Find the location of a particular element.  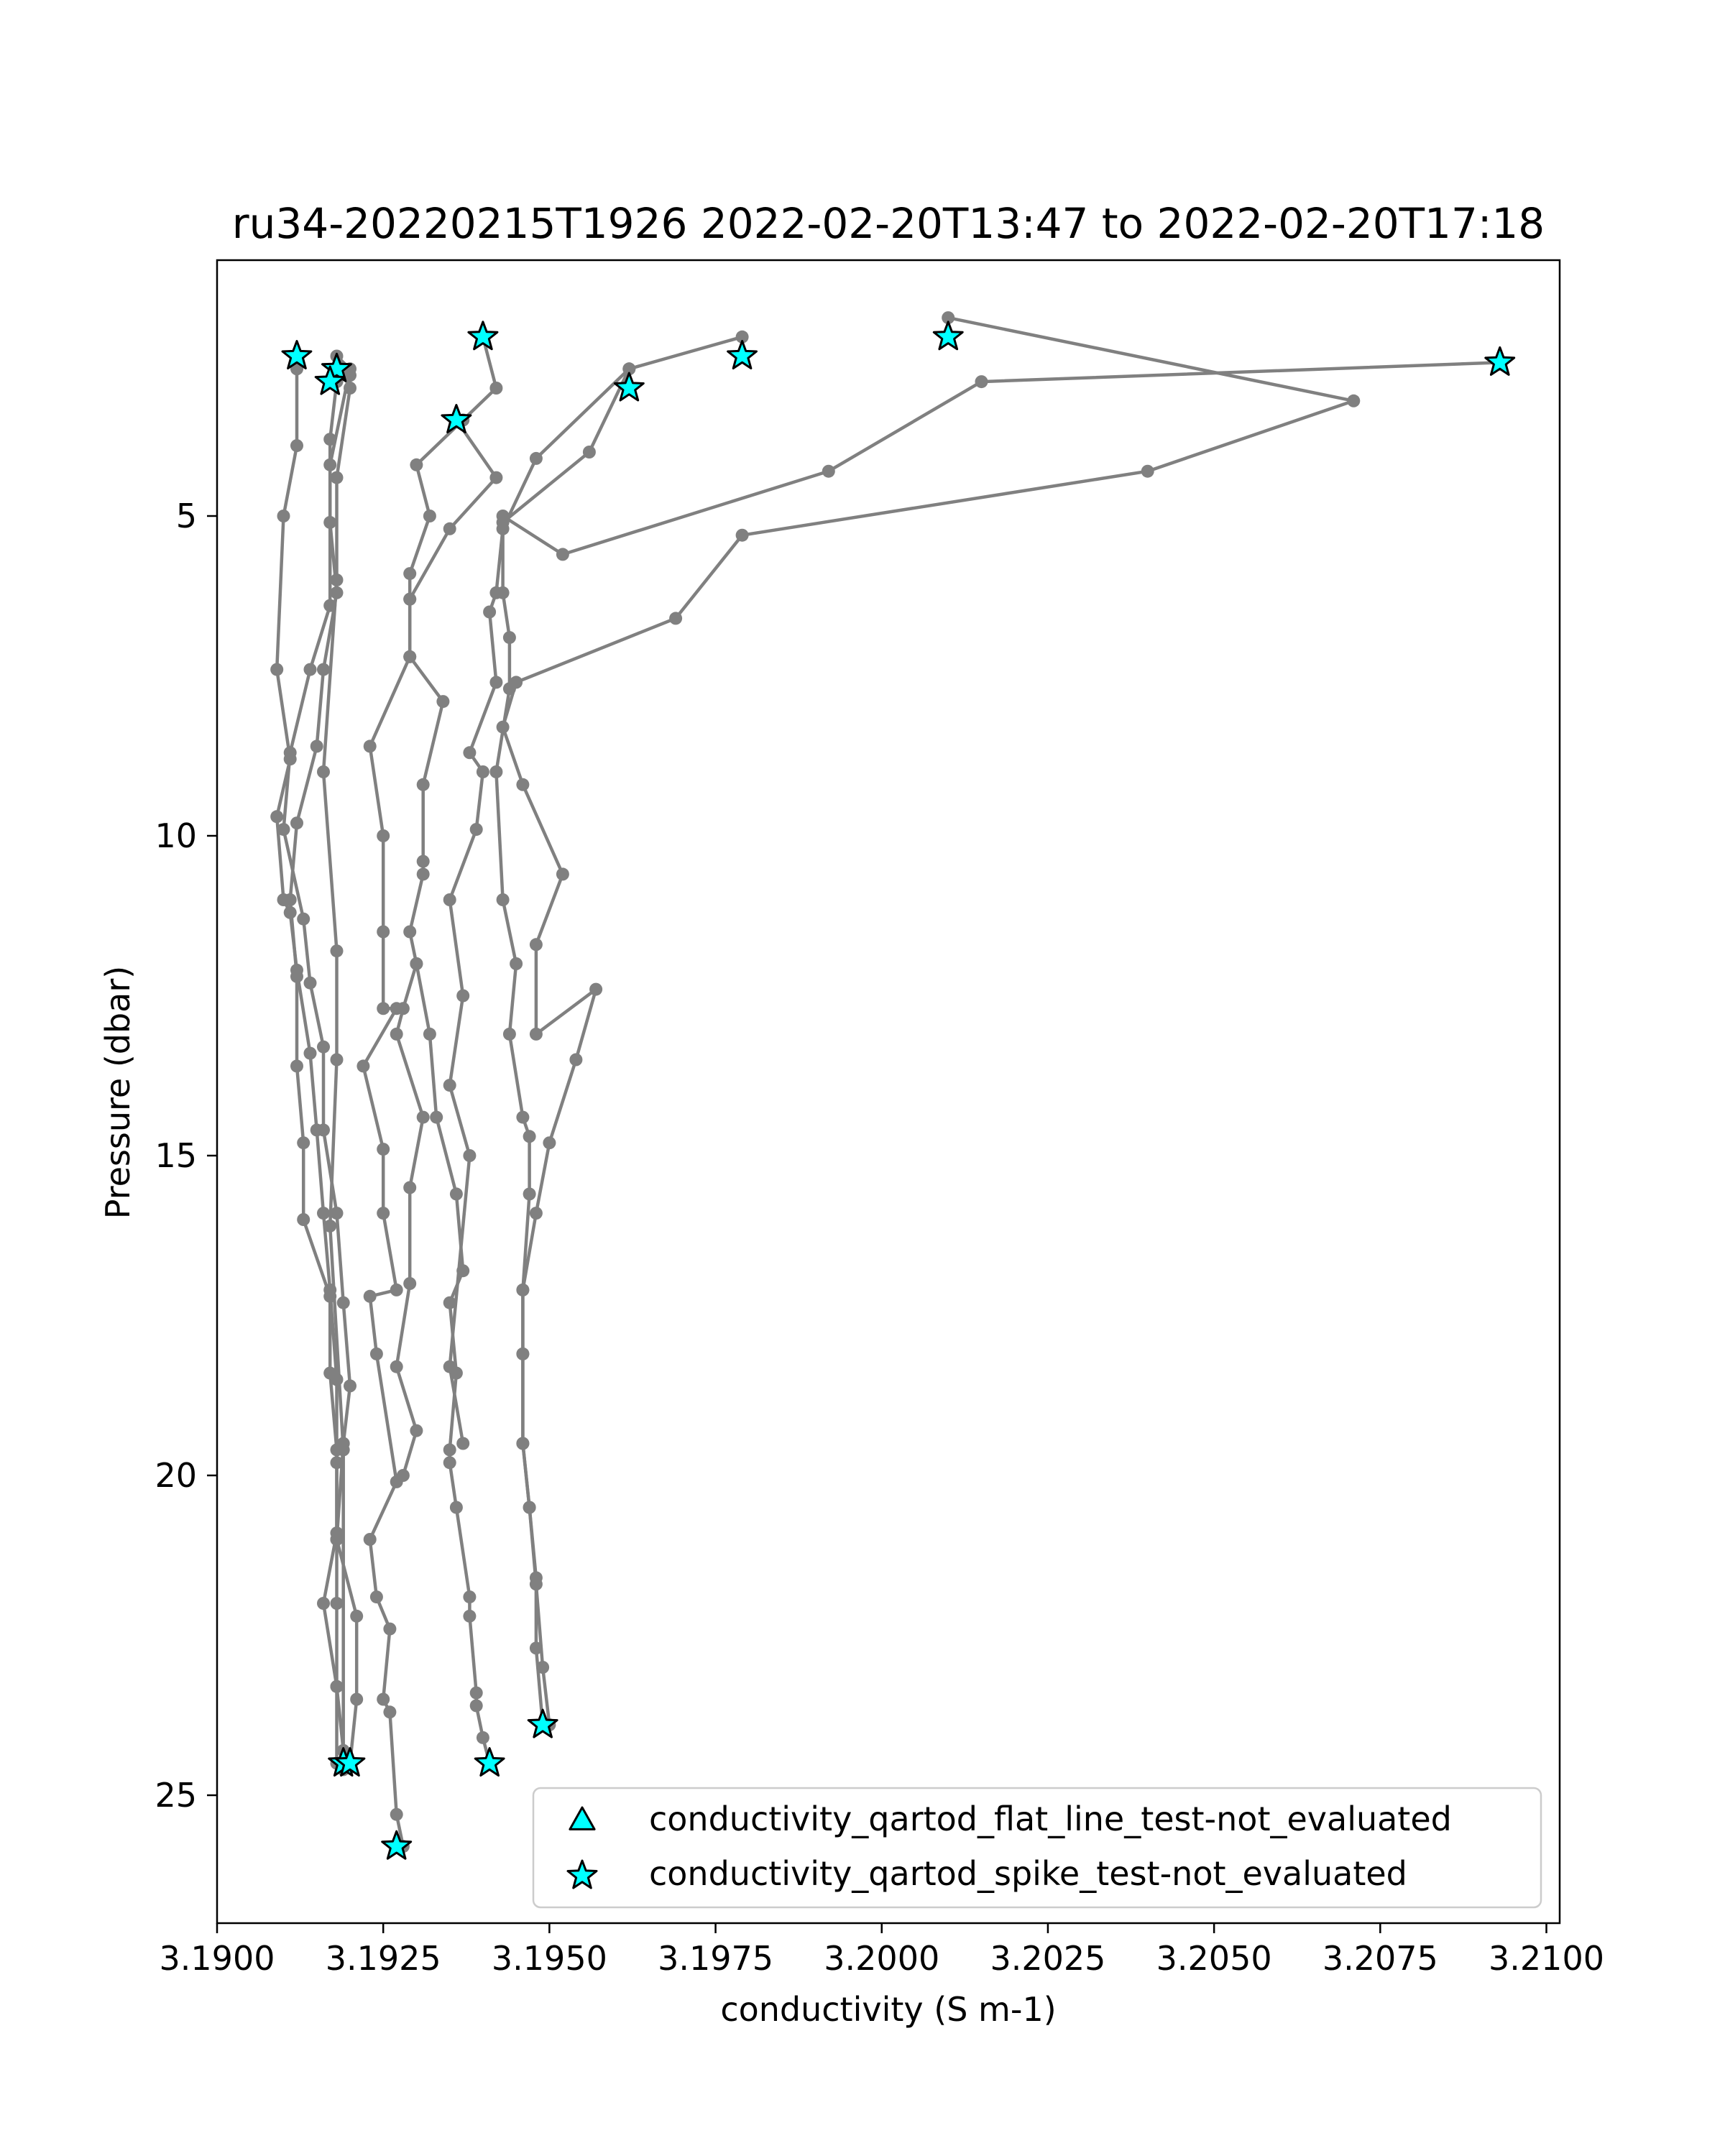

x-tick-label: 3.1975 is located at coordinates (715, 1958).